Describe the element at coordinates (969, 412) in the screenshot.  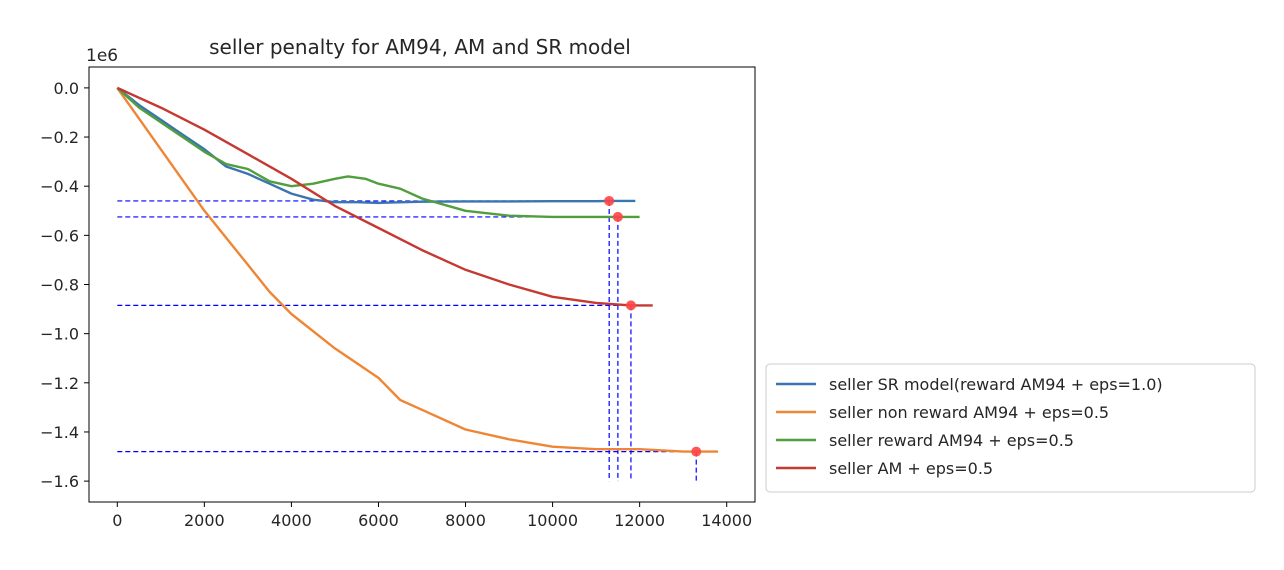
I see `legend-label: seller non reward AM94 + eps=0.5` at that location.